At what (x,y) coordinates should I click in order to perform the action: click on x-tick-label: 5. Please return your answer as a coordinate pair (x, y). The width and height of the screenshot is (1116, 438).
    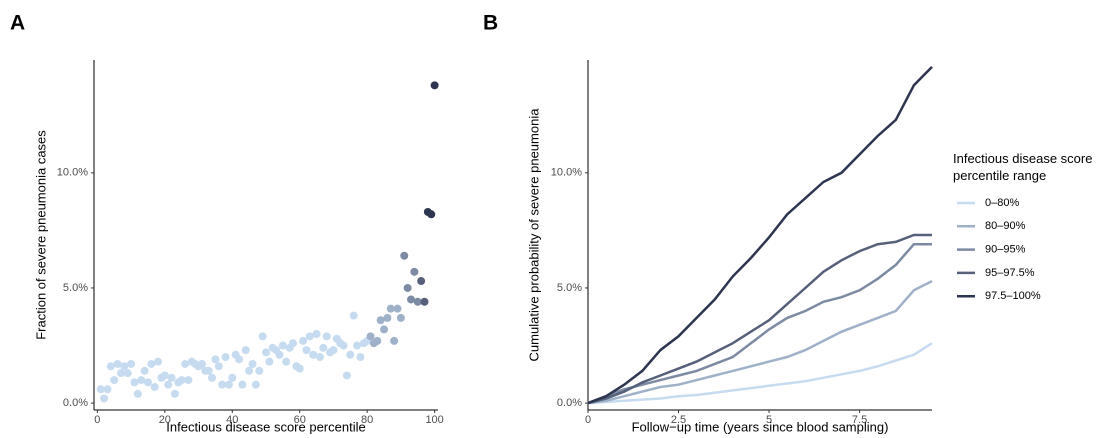
    Looking at the image, I should click on (769, 420).